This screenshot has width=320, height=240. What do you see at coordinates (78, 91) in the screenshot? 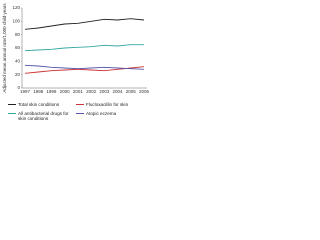
I see `x-tick-label: 2001` at bounding box center [78, 91].